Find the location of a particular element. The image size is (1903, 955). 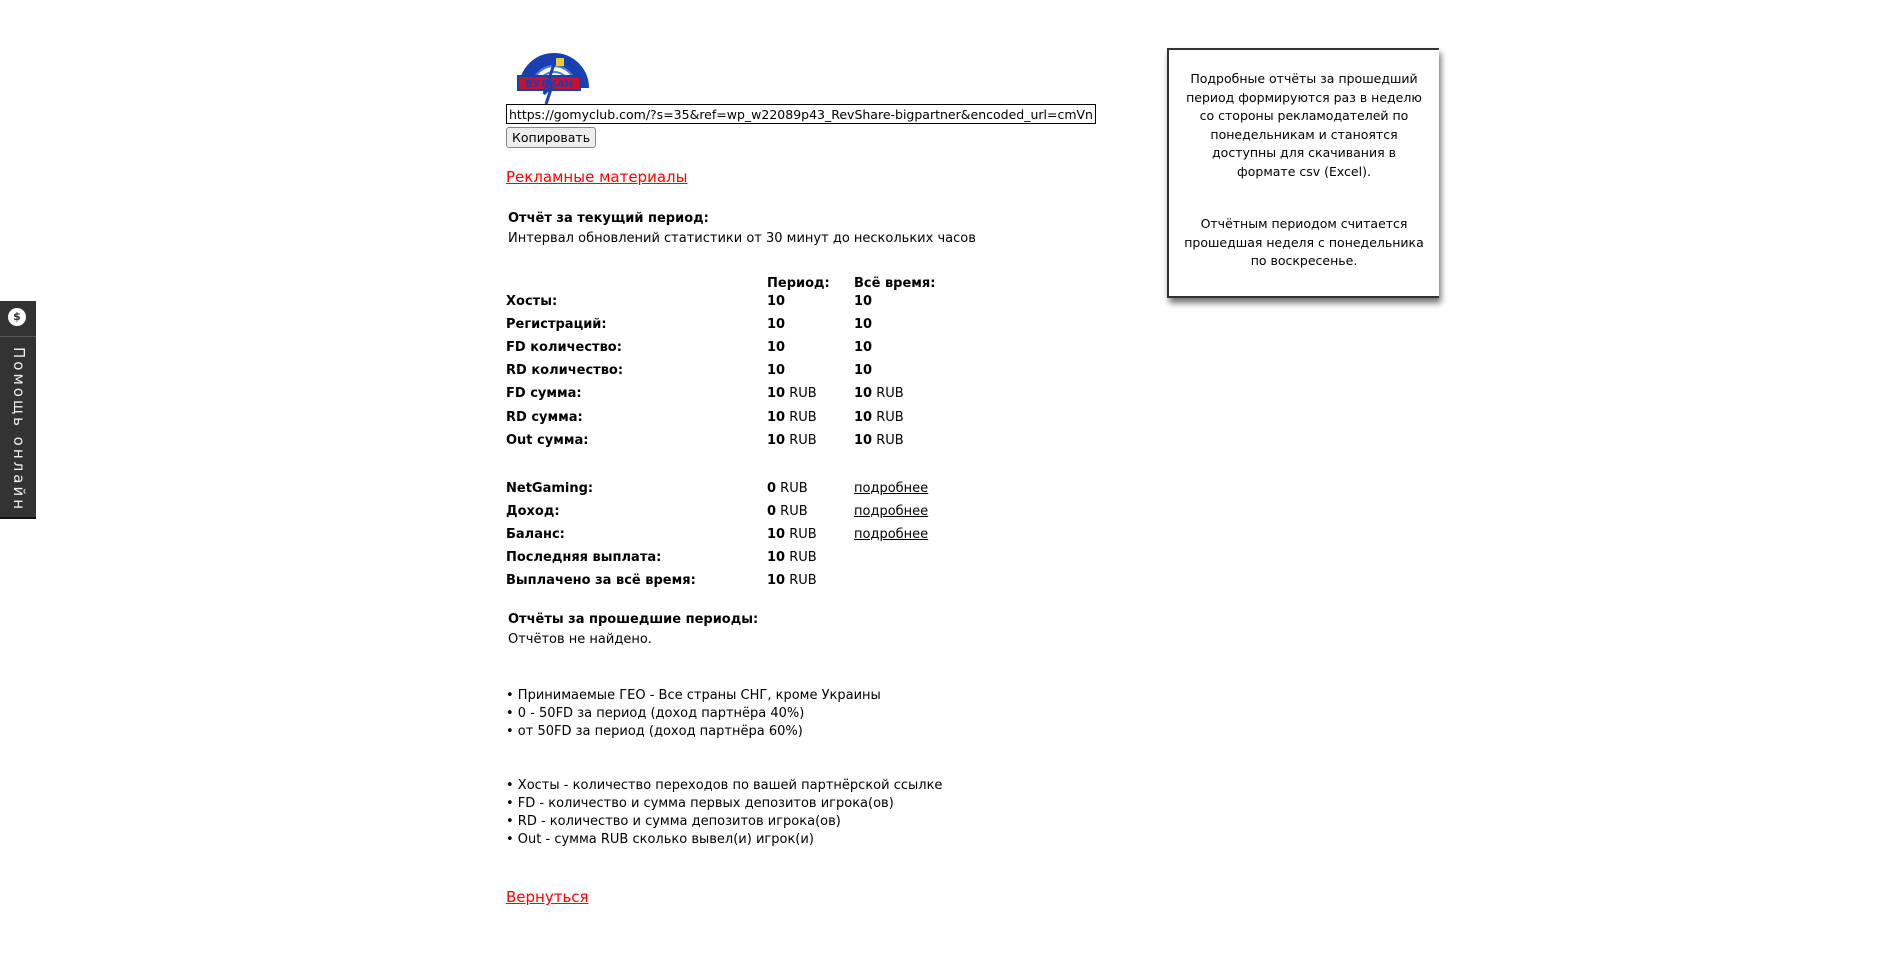

promo-materials-link: Рекламные материалы is located at coordinates (597, 177).